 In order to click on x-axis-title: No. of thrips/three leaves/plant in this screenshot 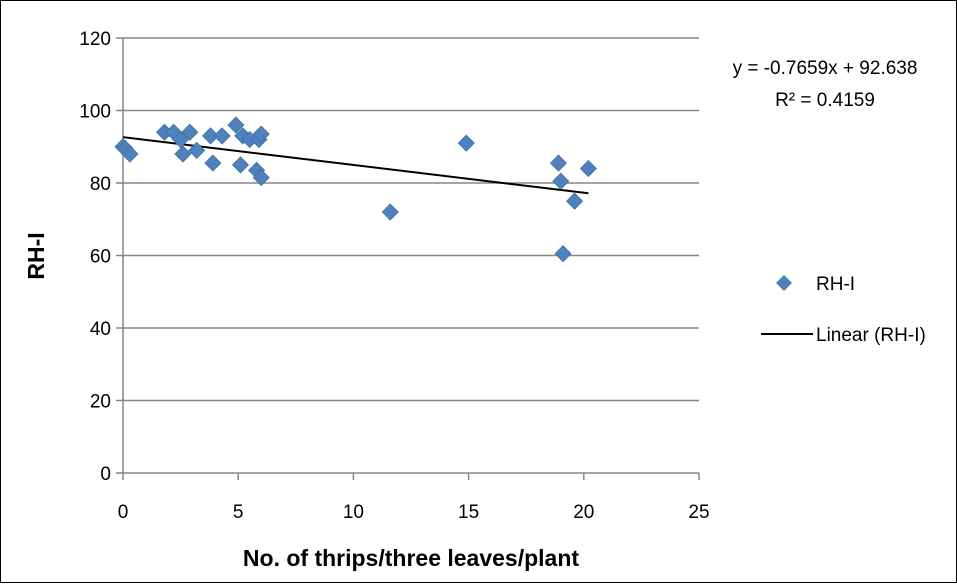, I will do `click(411, 558)`.